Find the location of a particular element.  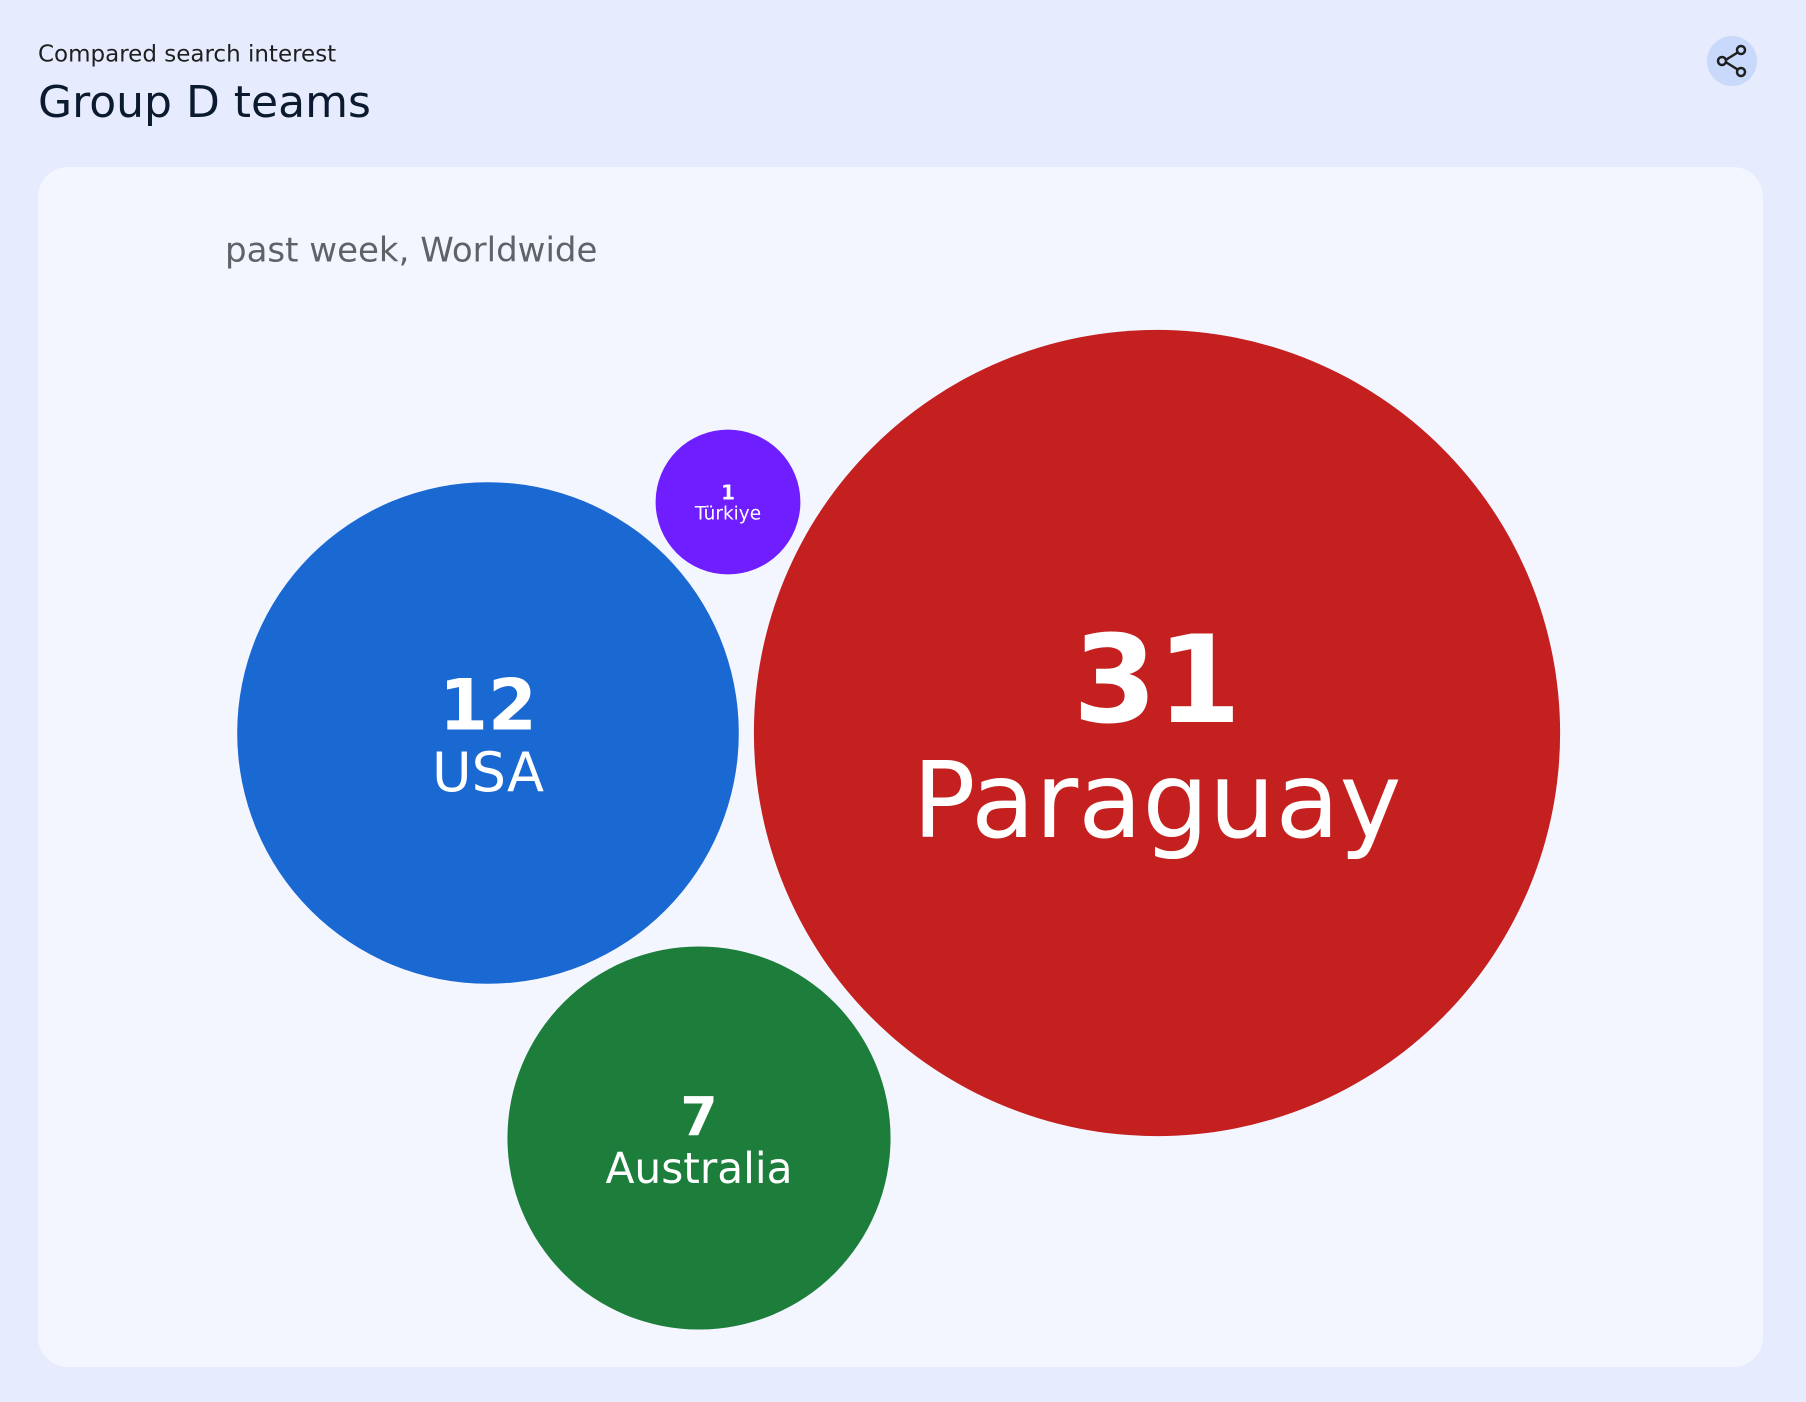

chart-subtitle: Compared search interest is located at coordinates (187, 55).